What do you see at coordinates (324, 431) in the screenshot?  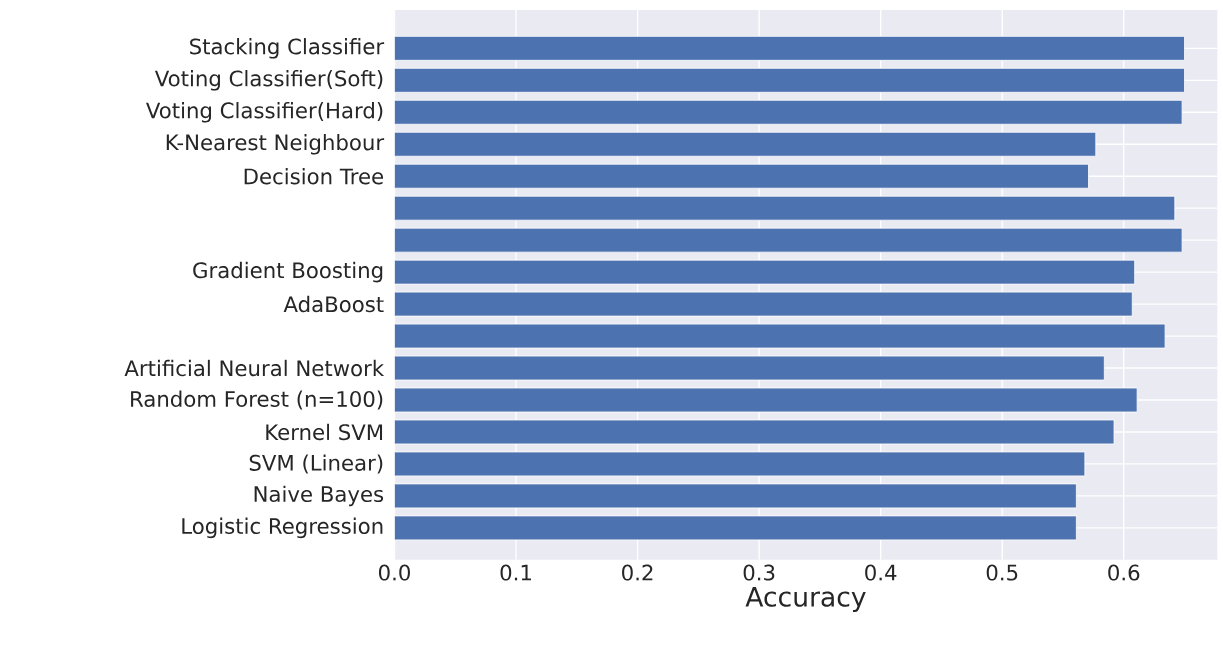 I see `y-tick-label: Kernel SVM` at bounding box center [324, 431].